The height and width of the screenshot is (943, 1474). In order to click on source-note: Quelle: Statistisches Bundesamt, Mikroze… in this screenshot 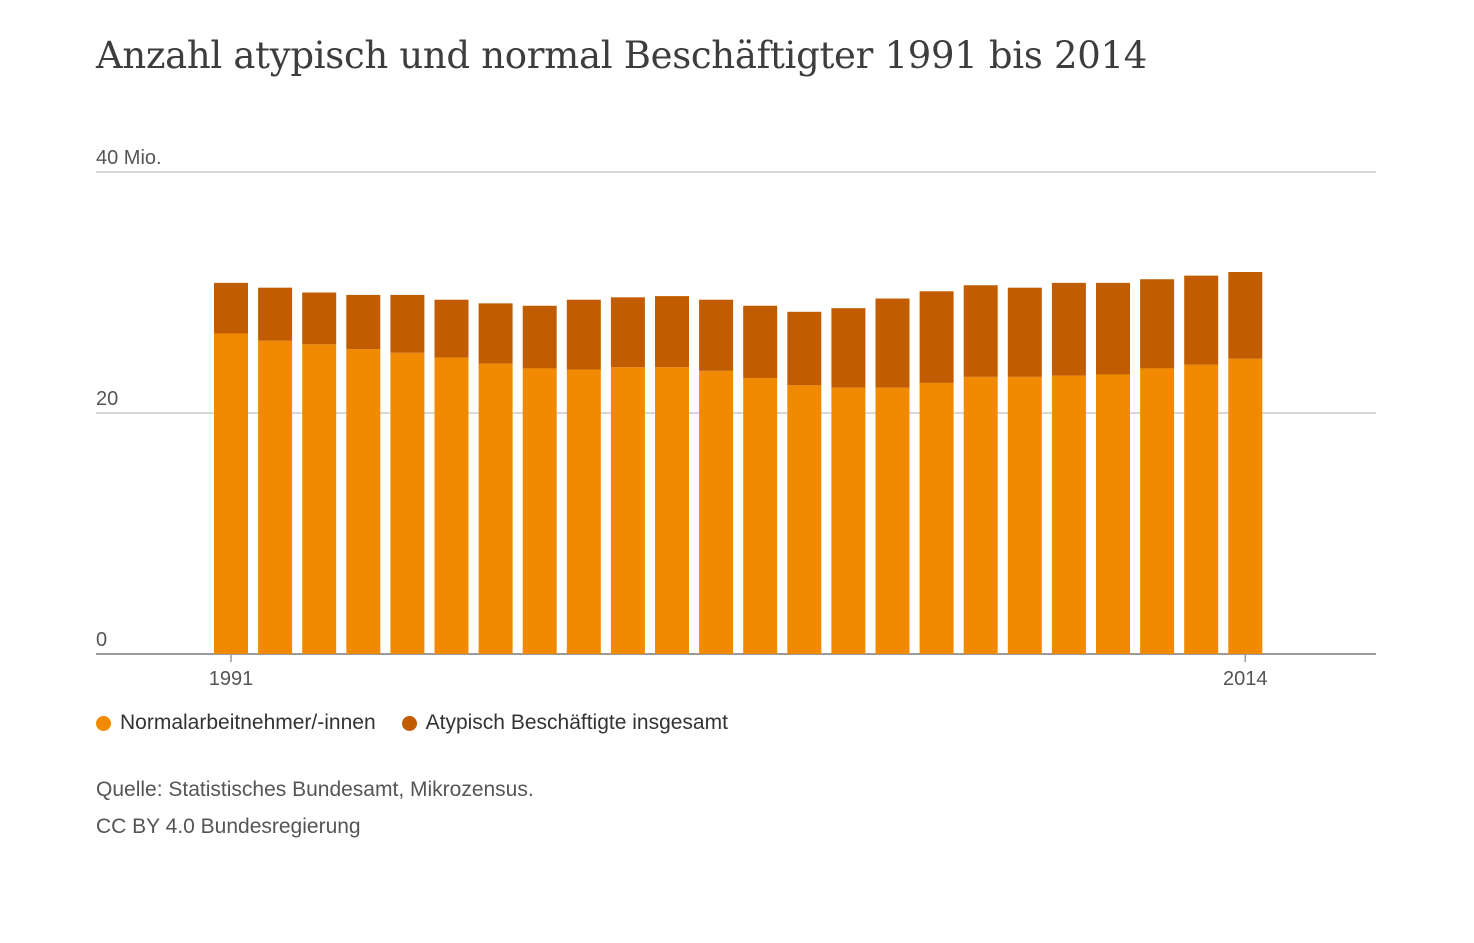, I will do `click(315, 808)`.